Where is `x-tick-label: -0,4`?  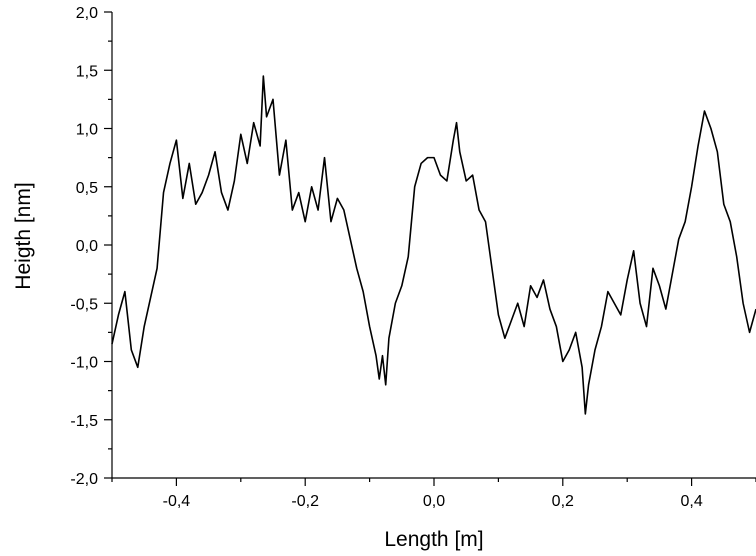 x-tick-label: -0,4 is located at coordinates (177, 501).